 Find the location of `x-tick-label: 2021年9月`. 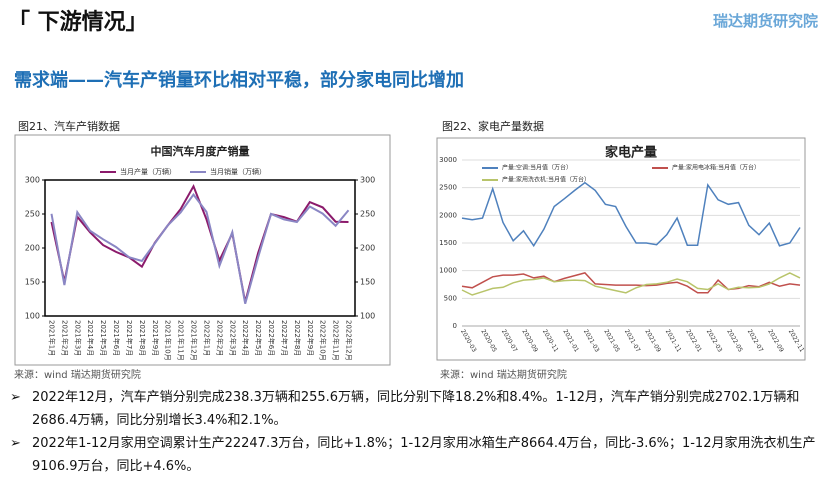

x-tick-label: 2021年9月 is located at coordinates (155, 338).